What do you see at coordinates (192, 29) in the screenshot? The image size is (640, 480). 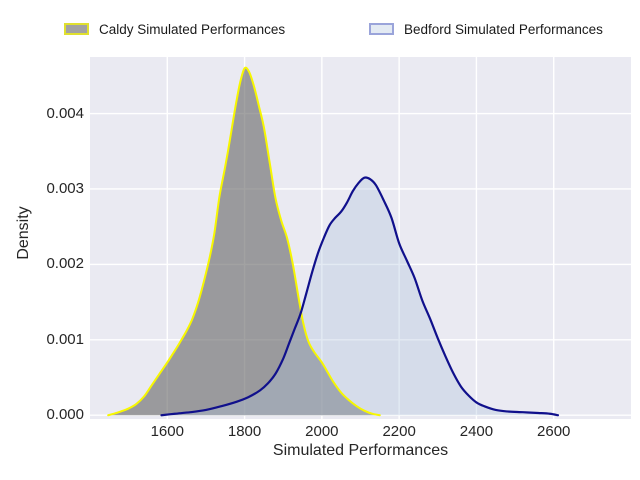 I see `caldy-legend-label: Caldy Simulated Performances` at bounding box center [192, 29].